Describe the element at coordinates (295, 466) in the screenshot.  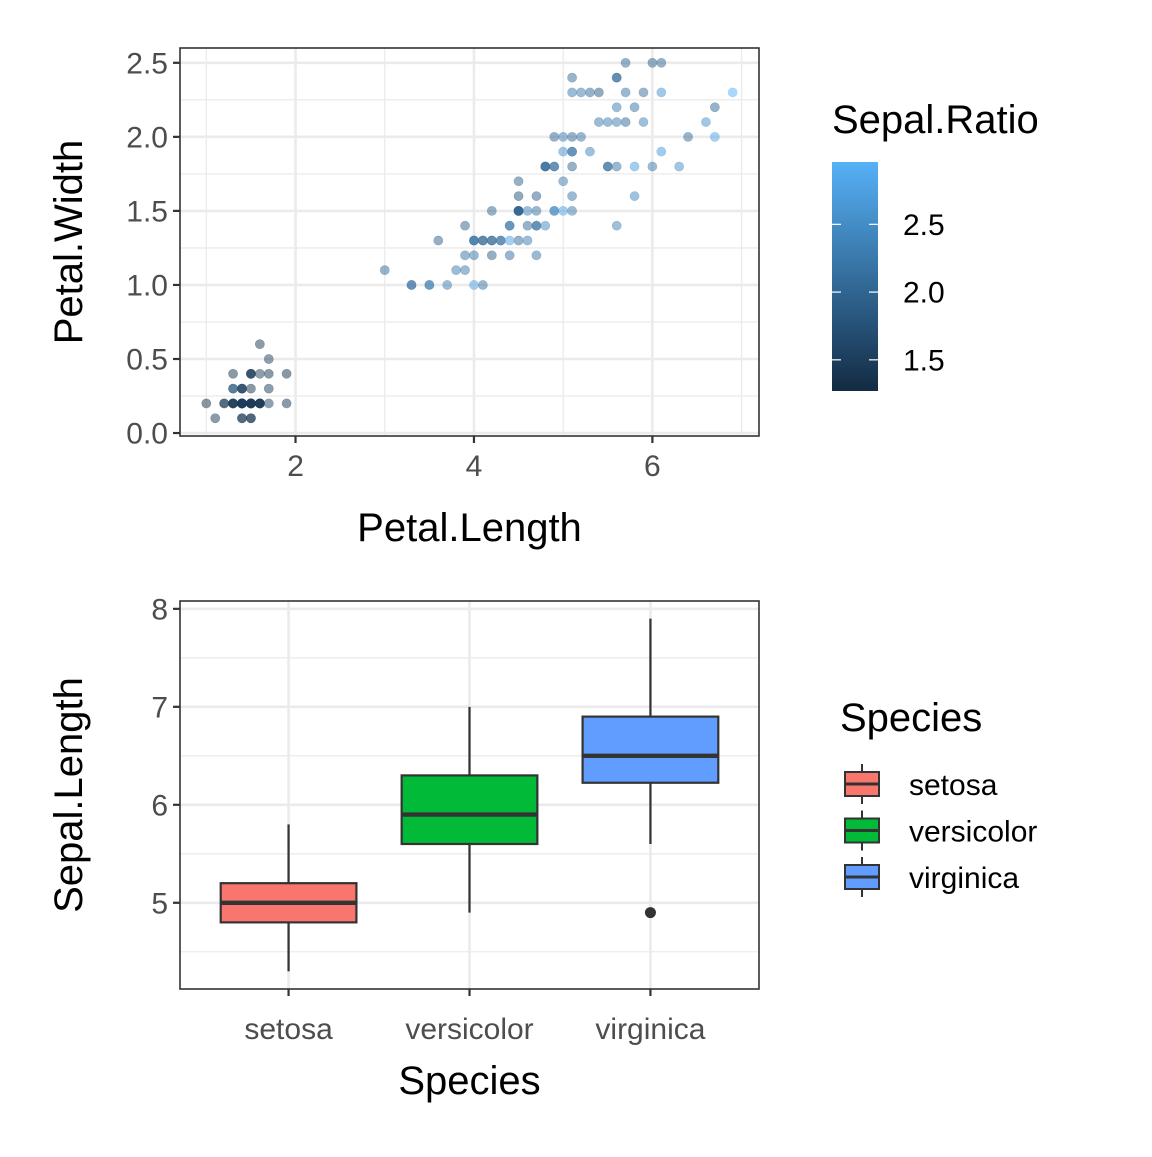
I see `scatter-x-tick-label: 2` at that location.